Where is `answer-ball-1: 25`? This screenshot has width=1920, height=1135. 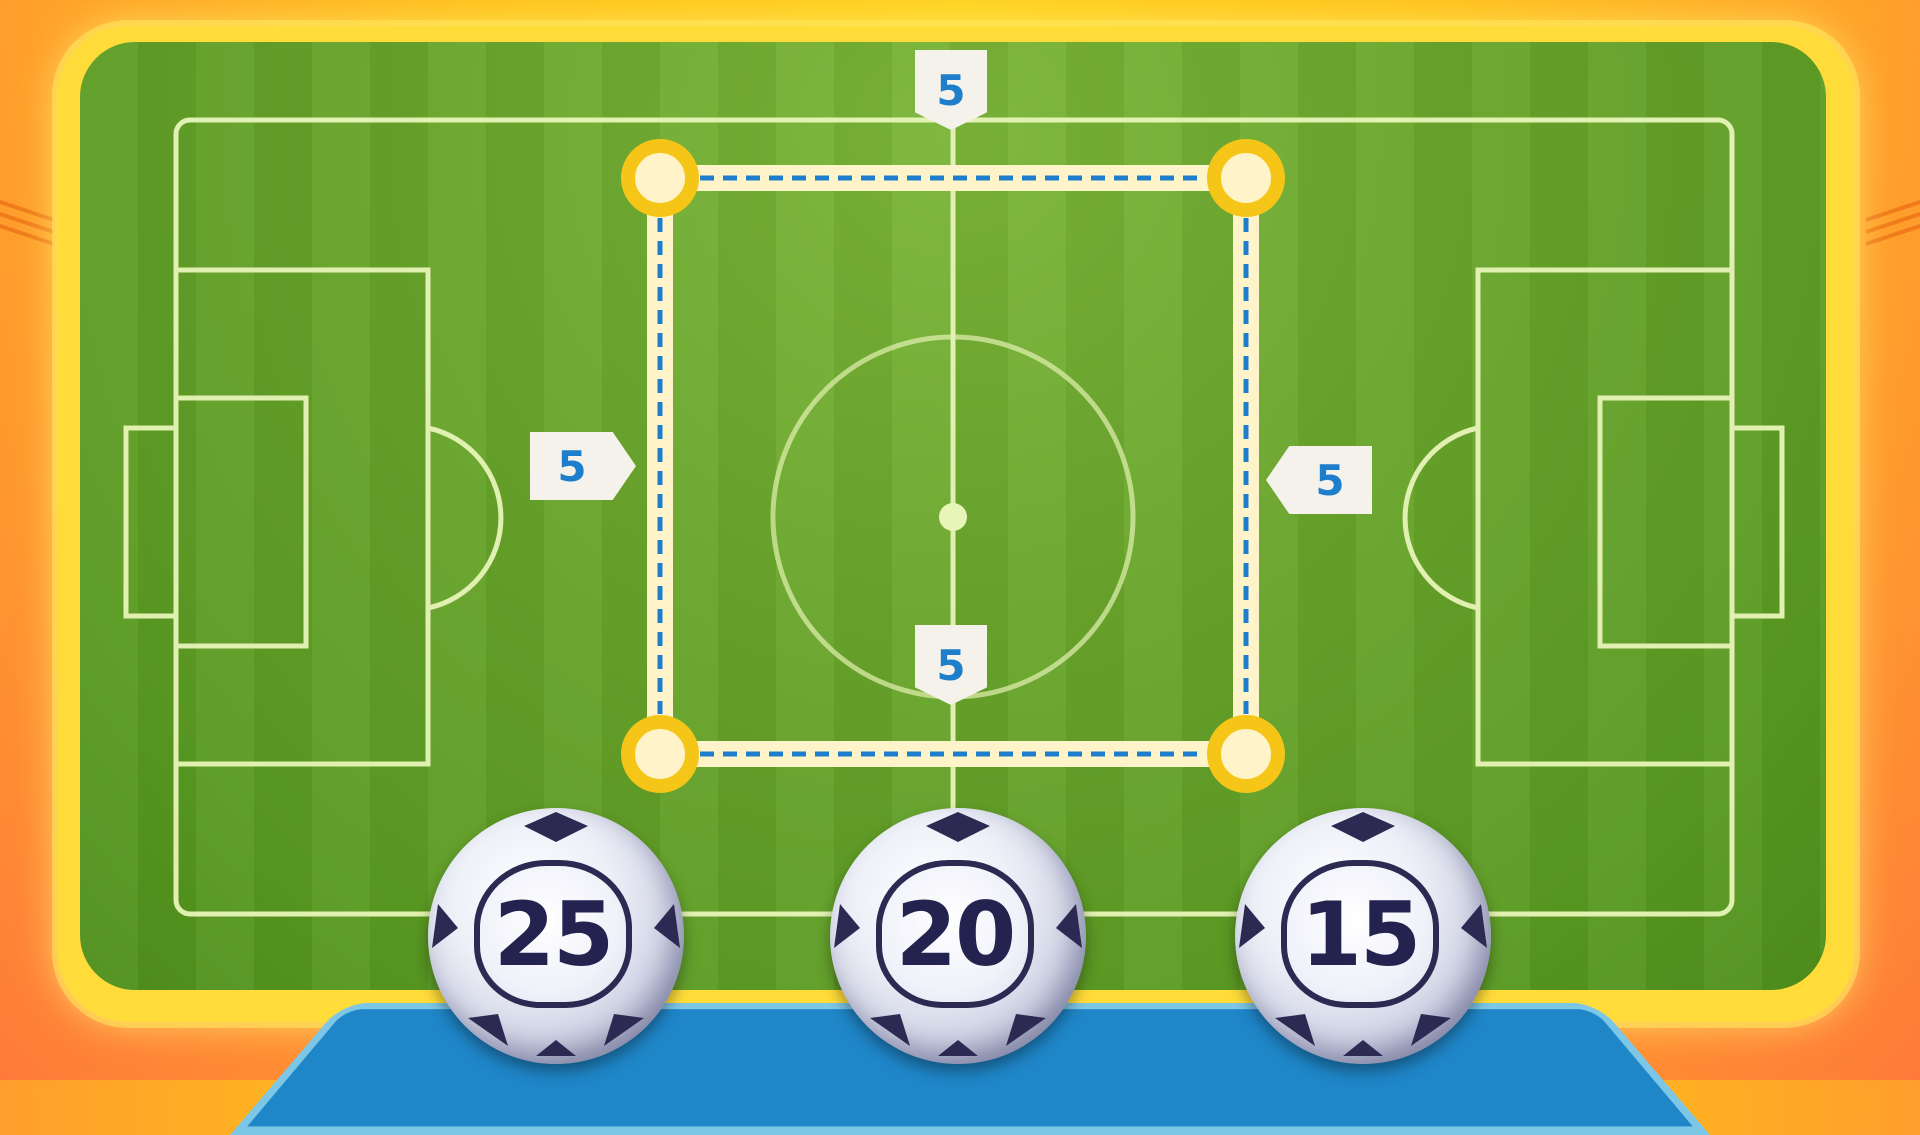 answer-ball-1: 25 is located at coordinates (556, 936).